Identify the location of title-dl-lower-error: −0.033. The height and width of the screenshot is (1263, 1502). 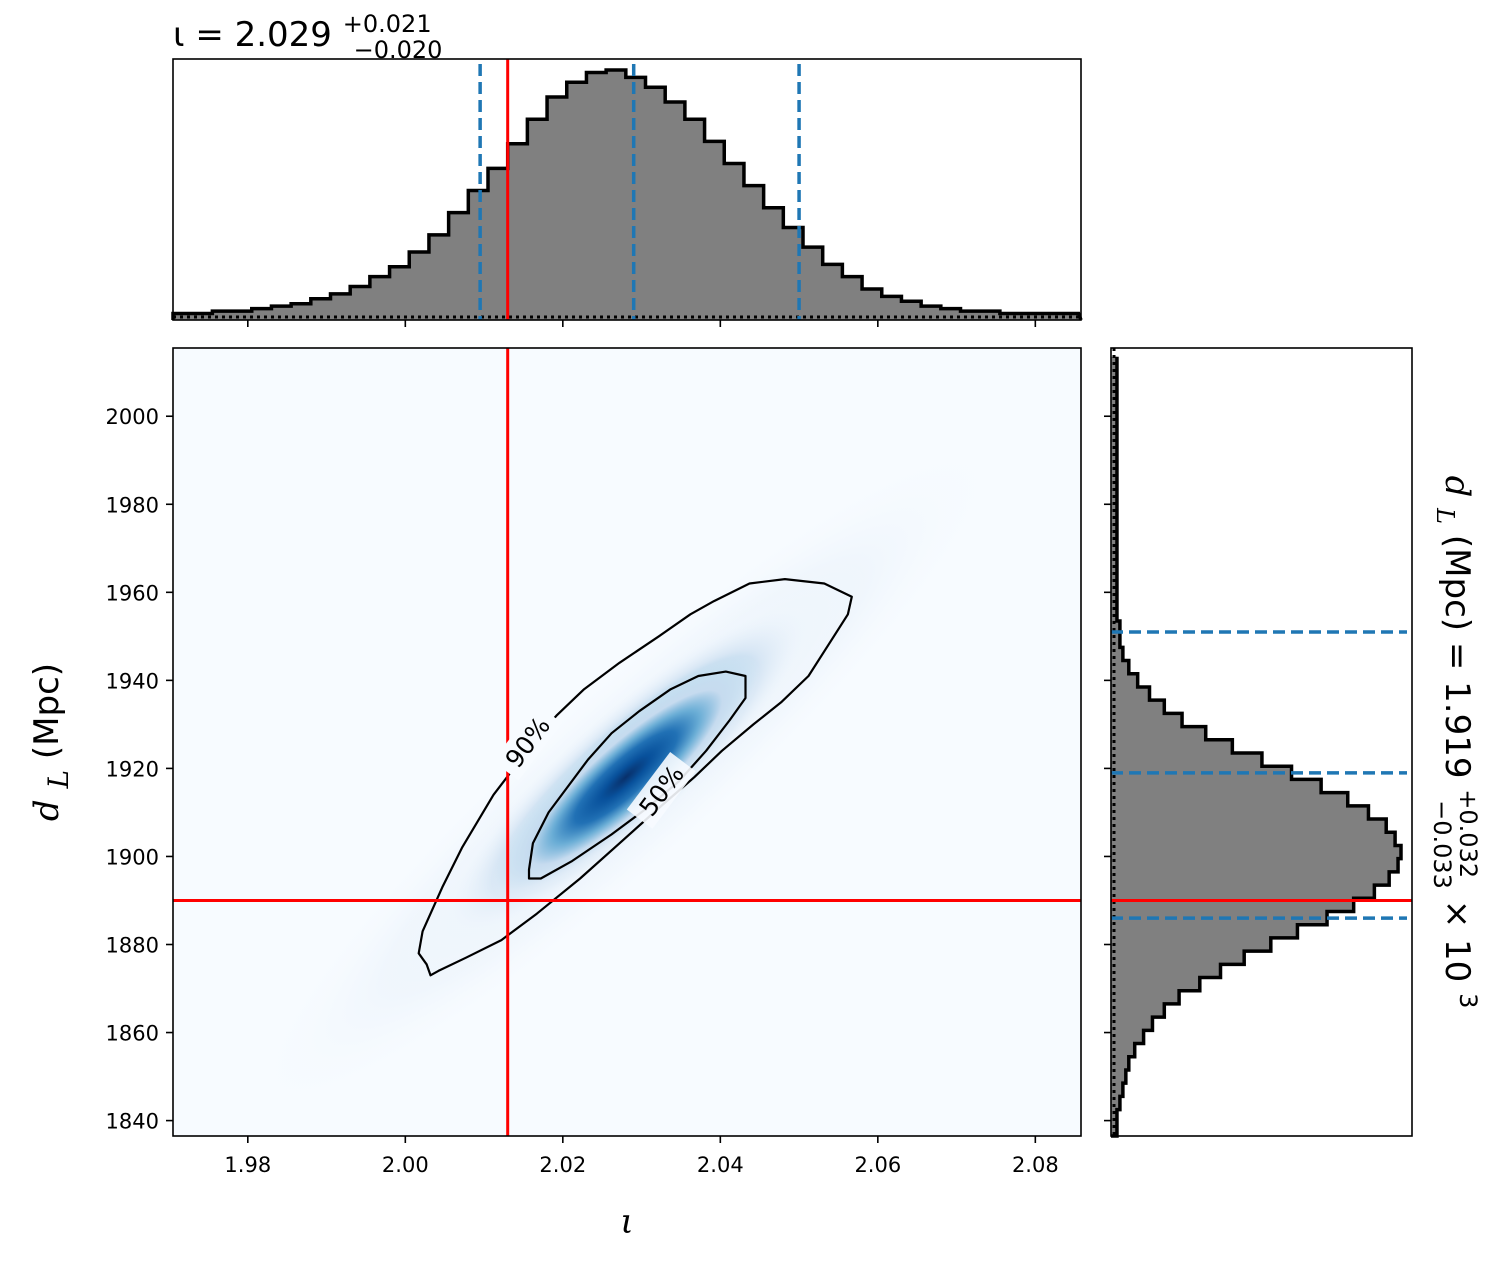
(1442, 844).